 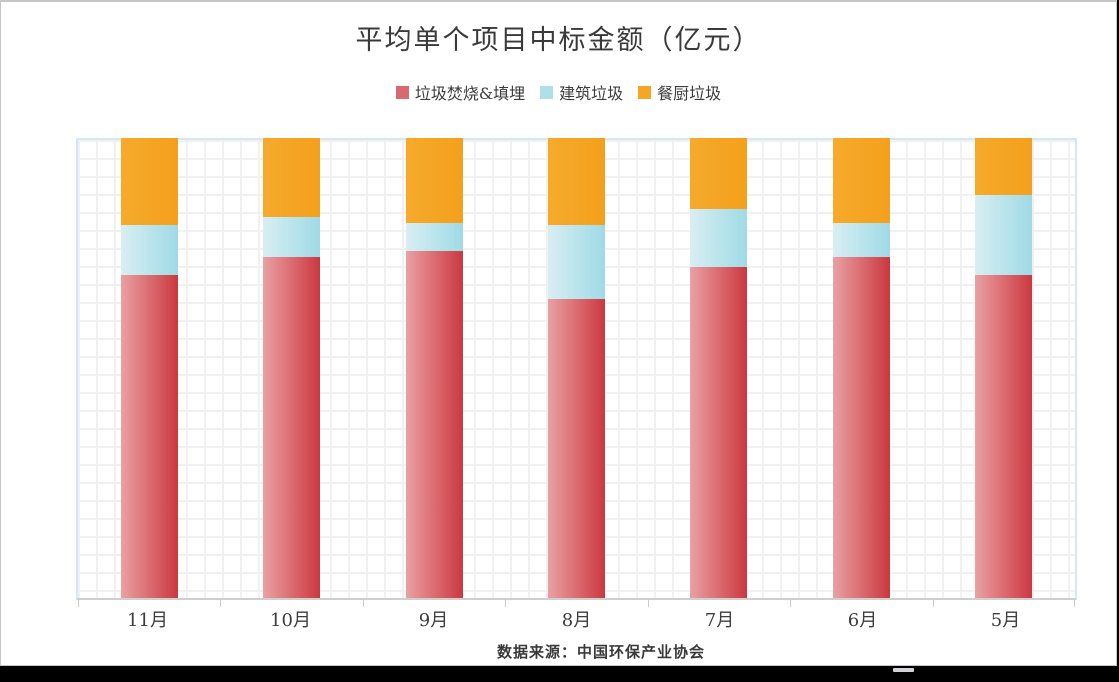 I want to click on legend-item-label: 垃圾焚烧&填埋, so click(x=470, y=93).